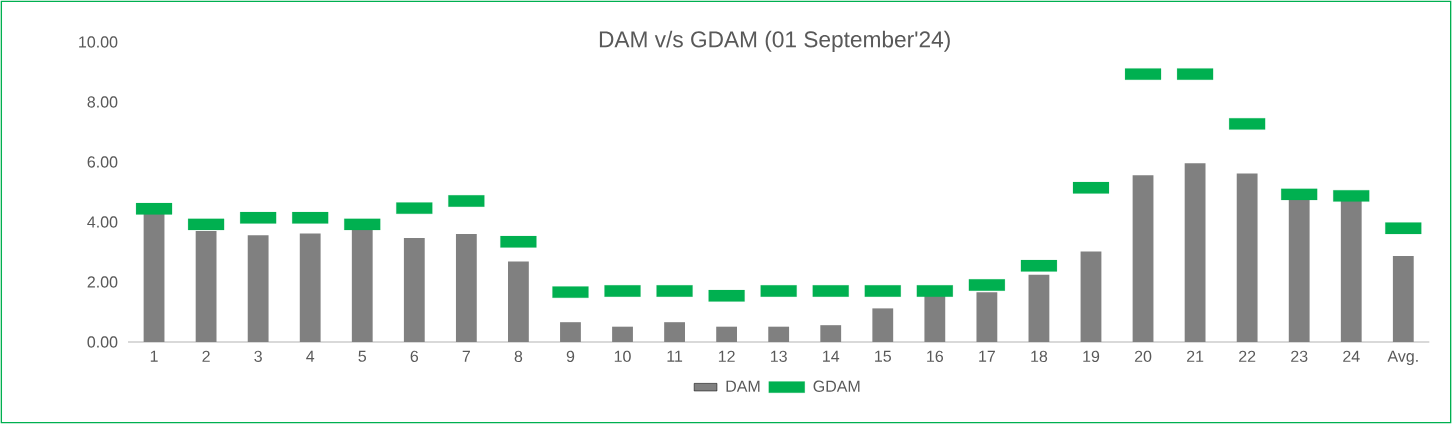 This screenshot has width=1452, height=424. Describe the element at coordinates (154, 356) in the screenshot. I see `x-tick-label: 1` at that location.